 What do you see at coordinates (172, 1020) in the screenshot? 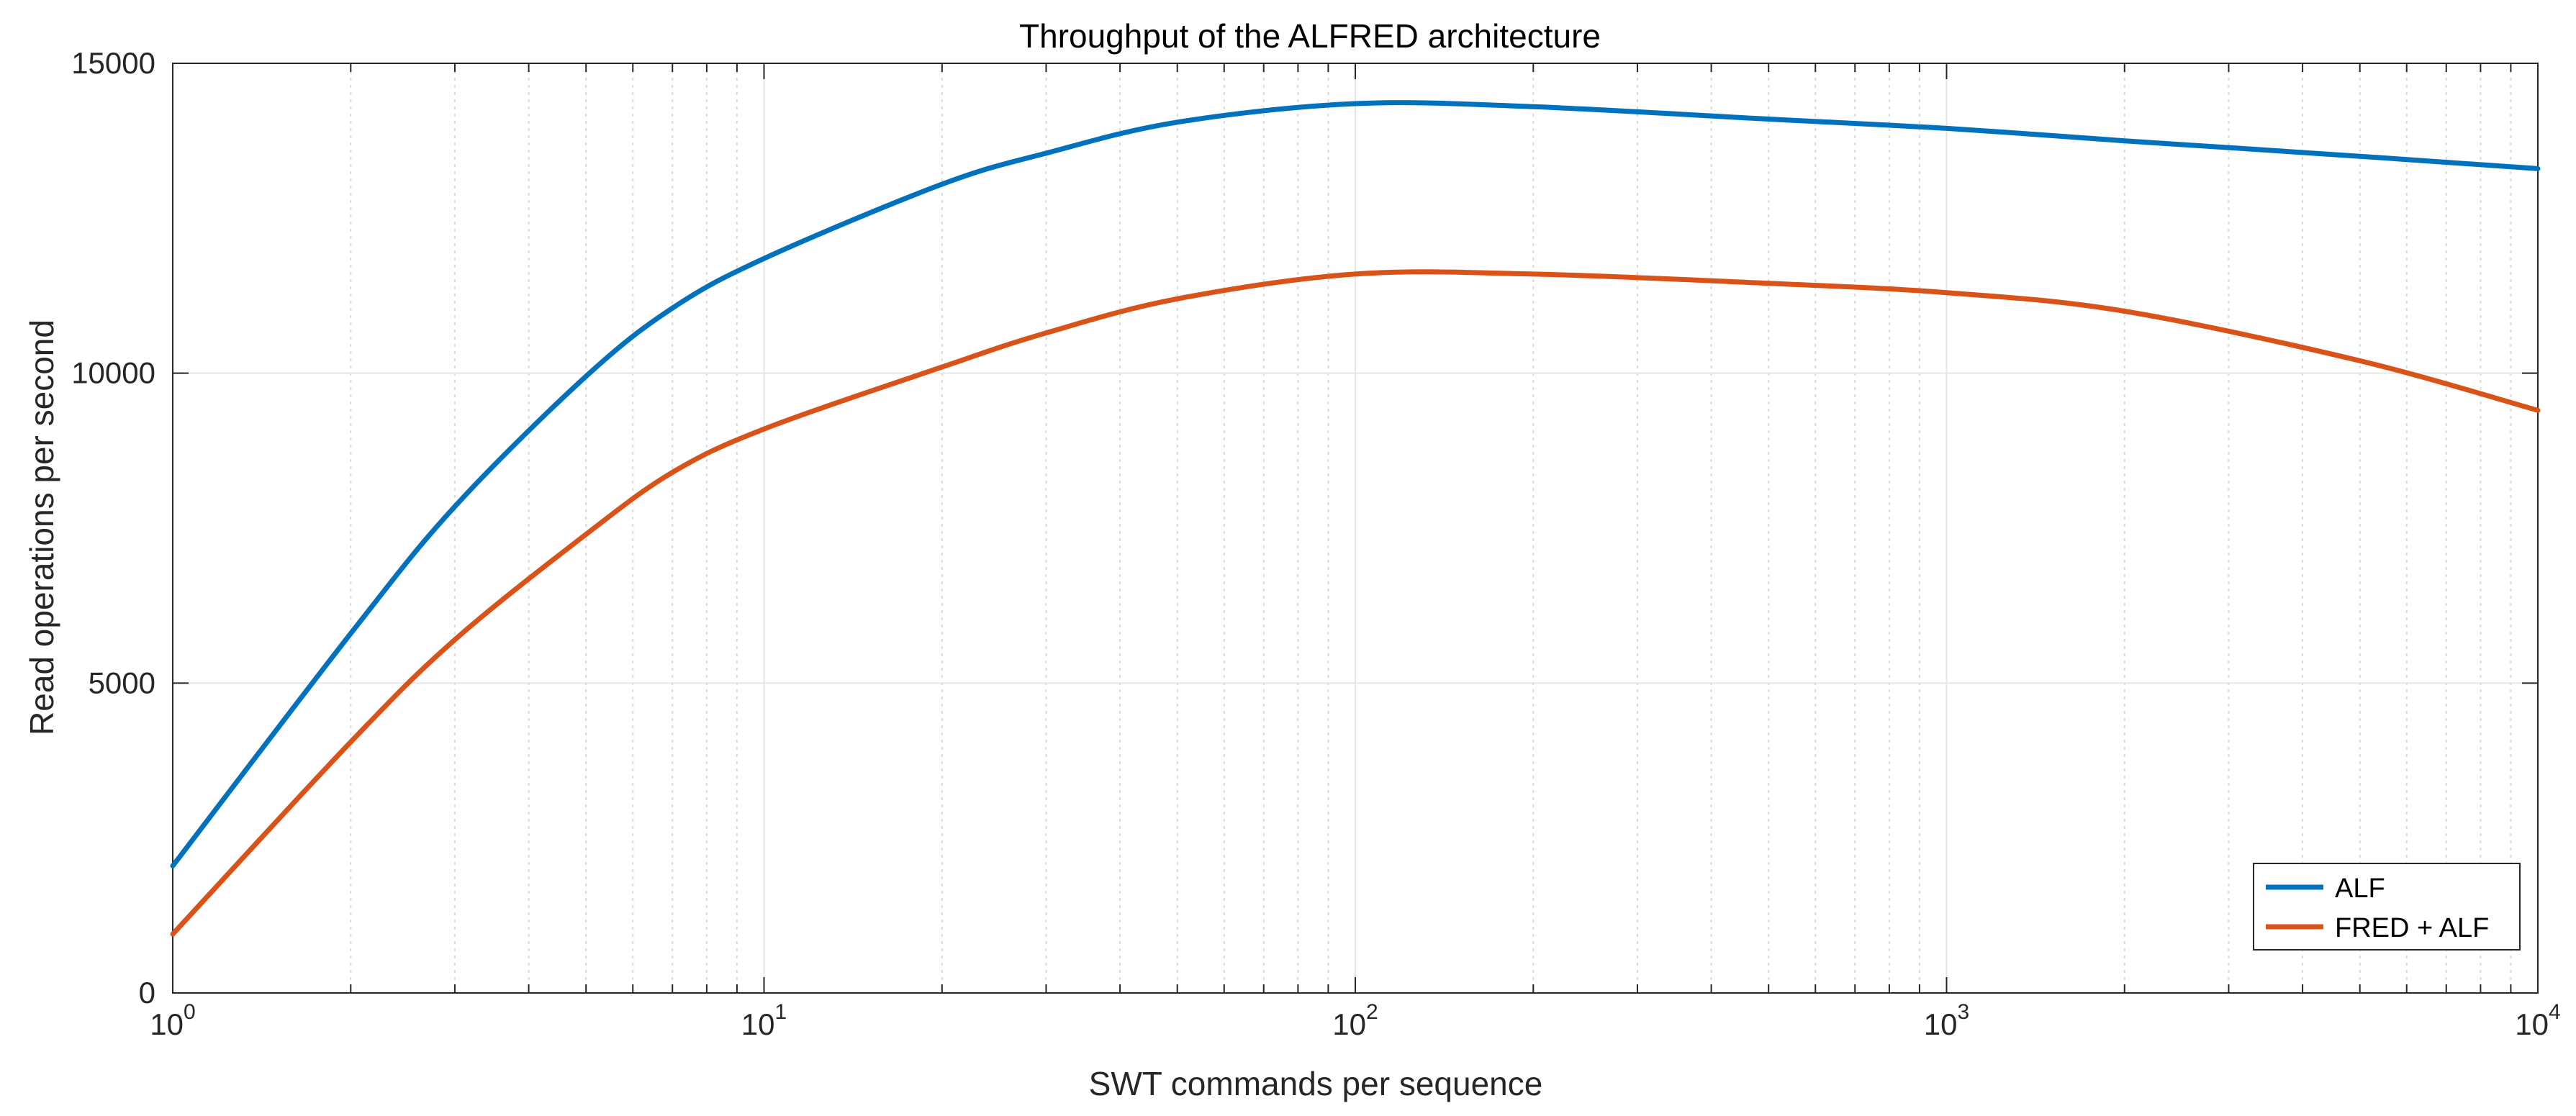
I see `x-tick-label: 10⁰` at bounding box center [172, 1020].